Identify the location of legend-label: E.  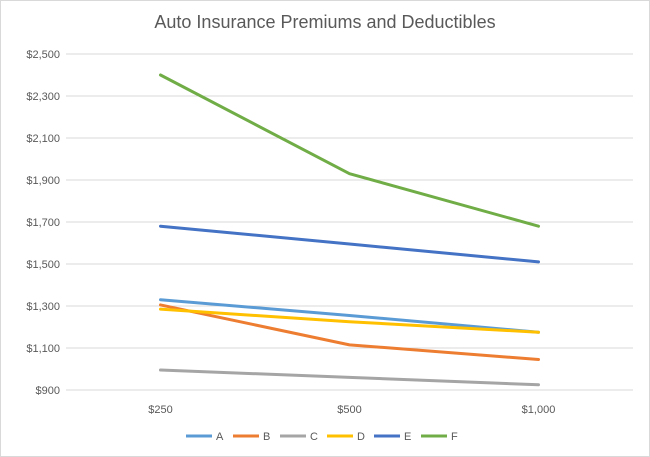
(407, 437).